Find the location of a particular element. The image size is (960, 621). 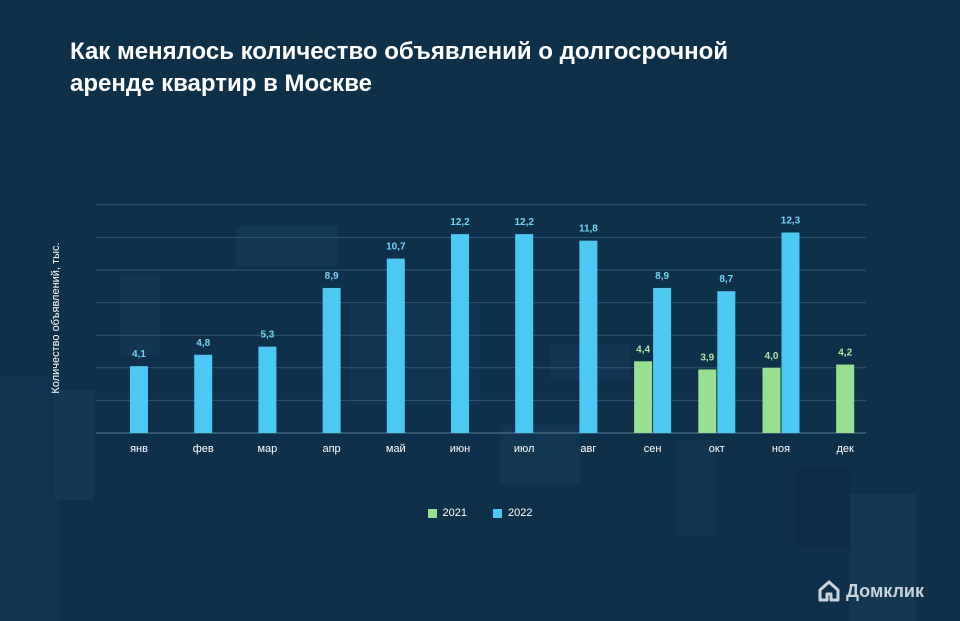

data-label-2022-сен: 8,9 is located at coordinates (662, 276).